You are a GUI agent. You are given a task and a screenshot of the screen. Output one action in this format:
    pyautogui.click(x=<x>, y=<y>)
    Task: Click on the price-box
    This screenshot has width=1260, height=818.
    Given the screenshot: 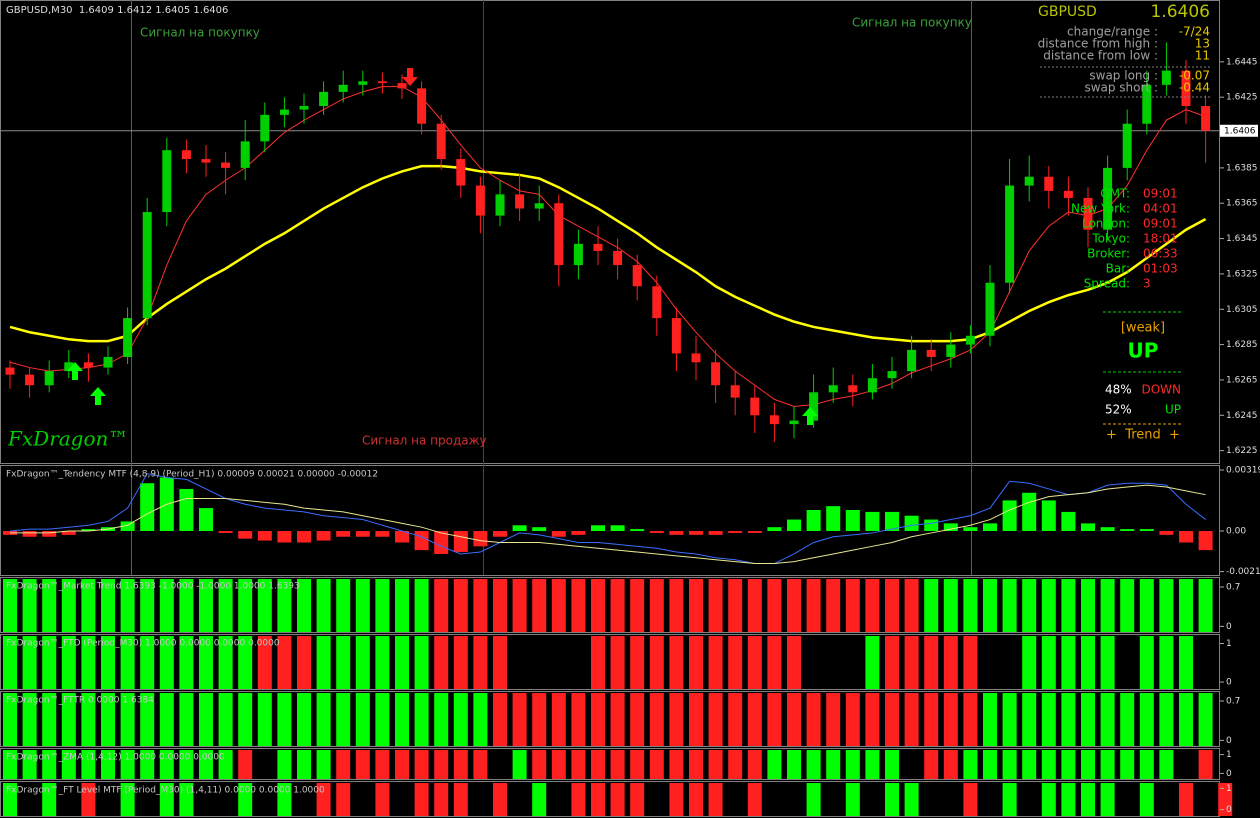 What is the action you would take?
    pyautogui.click(x=1239, y=130)
    